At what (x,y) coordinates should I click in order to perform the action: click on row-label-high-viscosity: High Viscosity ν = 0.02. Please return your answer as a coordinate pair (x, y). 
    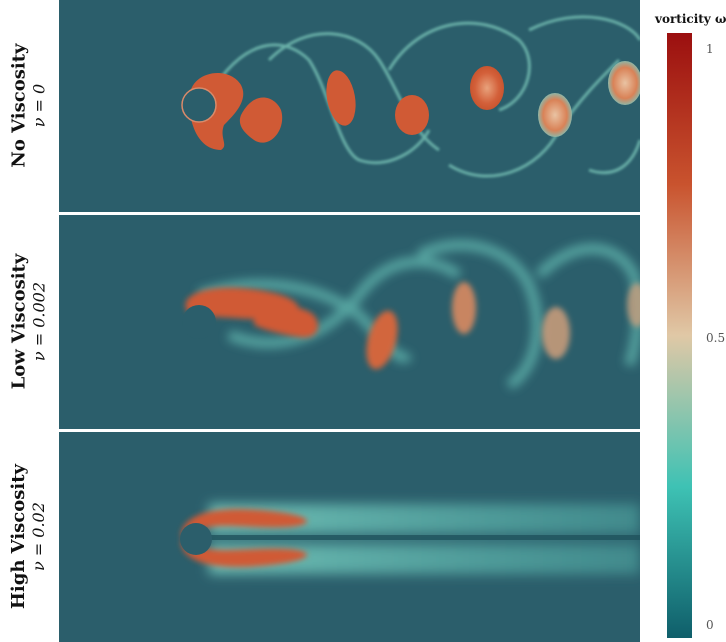
    Looking at the image, I should click on (29, 537).